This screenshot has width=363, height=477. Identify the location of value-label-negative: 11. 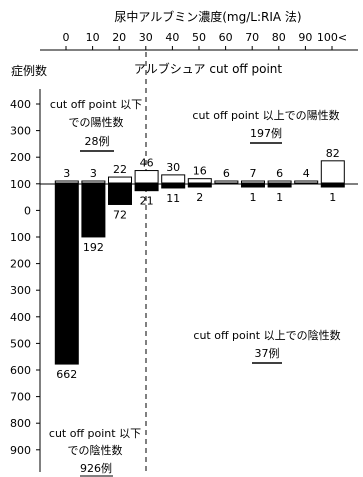
(173, 198).